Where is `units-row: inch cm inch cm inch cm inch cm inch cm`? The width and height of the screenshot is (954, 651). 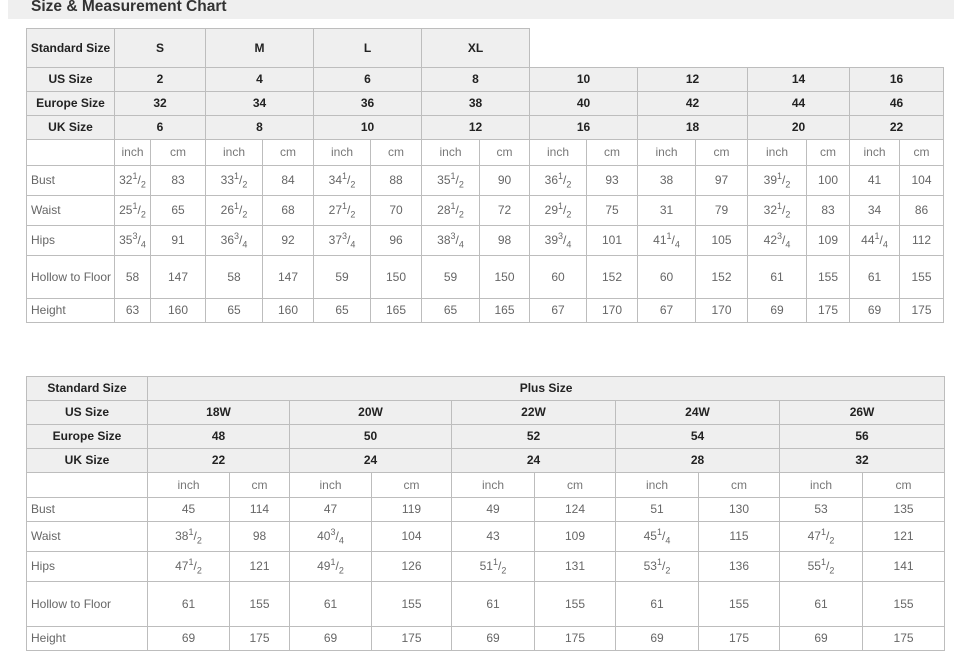
units-row: inch cm inch cm inch cm inch cm inch cm is located at coordinates (486, 485).